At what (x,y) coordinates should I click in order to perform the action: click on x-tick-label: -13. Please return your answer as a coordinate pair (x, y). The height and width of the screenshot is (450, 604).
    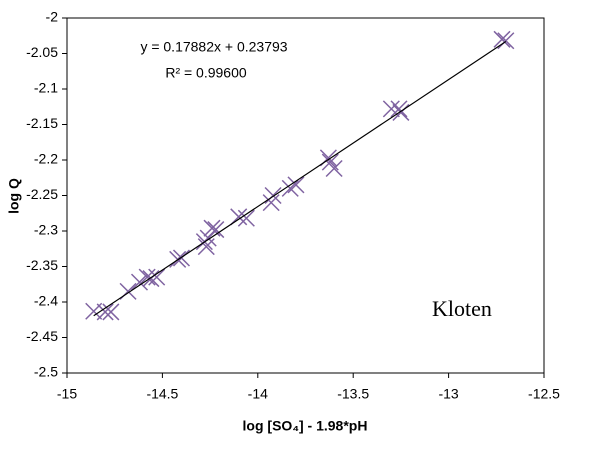
    Looking at the image, I should click on (448, 394).